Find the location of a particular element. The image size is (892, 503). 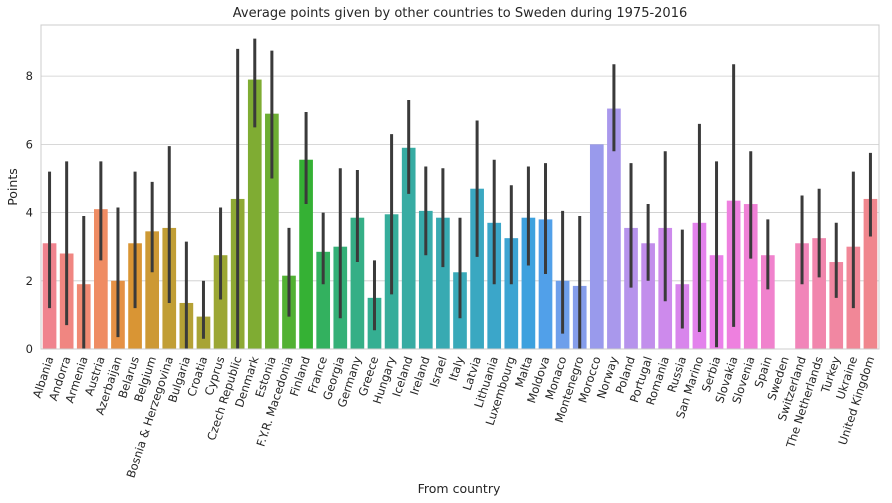

y-tick-labels: 0 2 4 6 8 is located at coordinates (29, 212).